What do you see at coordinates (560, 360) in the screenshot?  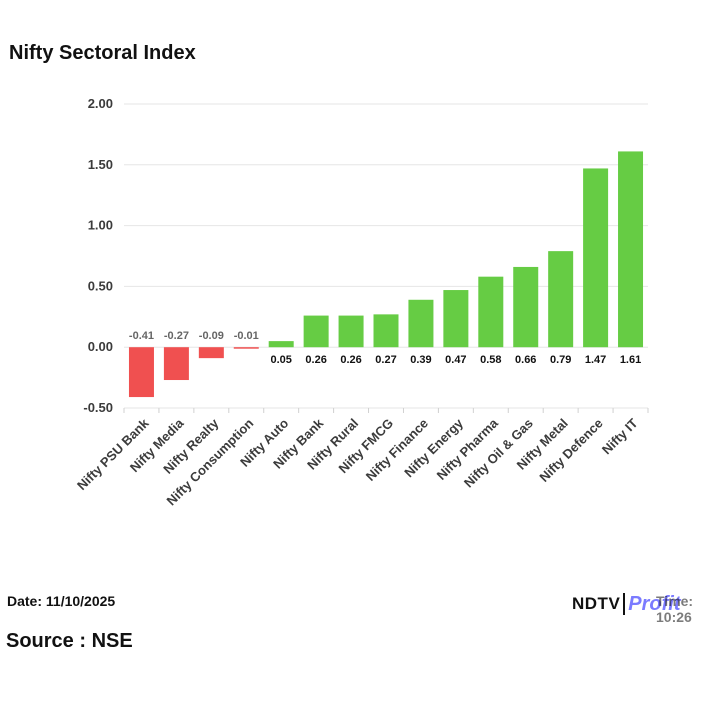 I see `data-label: 0.79` at bounding box center [560, 360].